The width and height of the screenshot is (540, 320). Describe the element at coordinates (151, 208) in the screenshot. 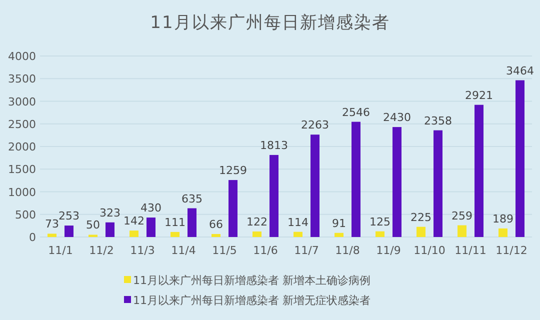

I see `data-label: 430` at that location.